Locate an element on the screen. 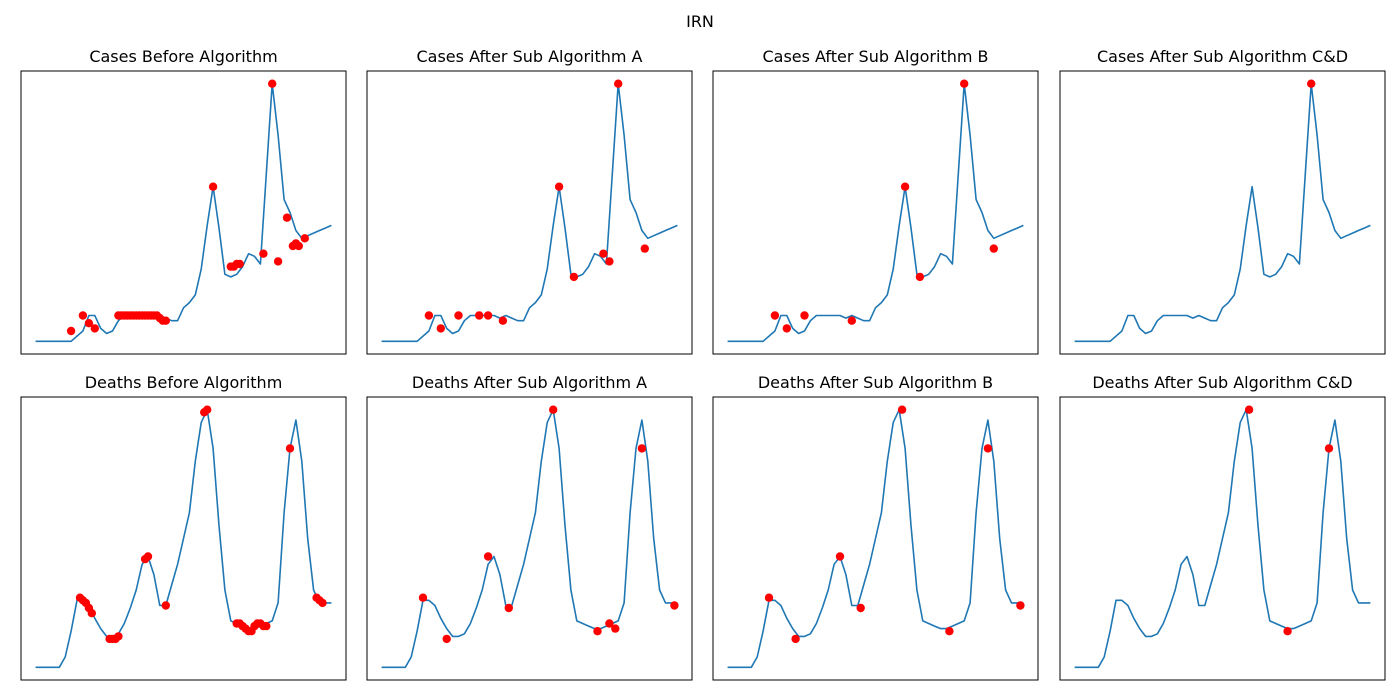  subplot-title: Deaths Before Algorithm is located at coordinates (184, 382).